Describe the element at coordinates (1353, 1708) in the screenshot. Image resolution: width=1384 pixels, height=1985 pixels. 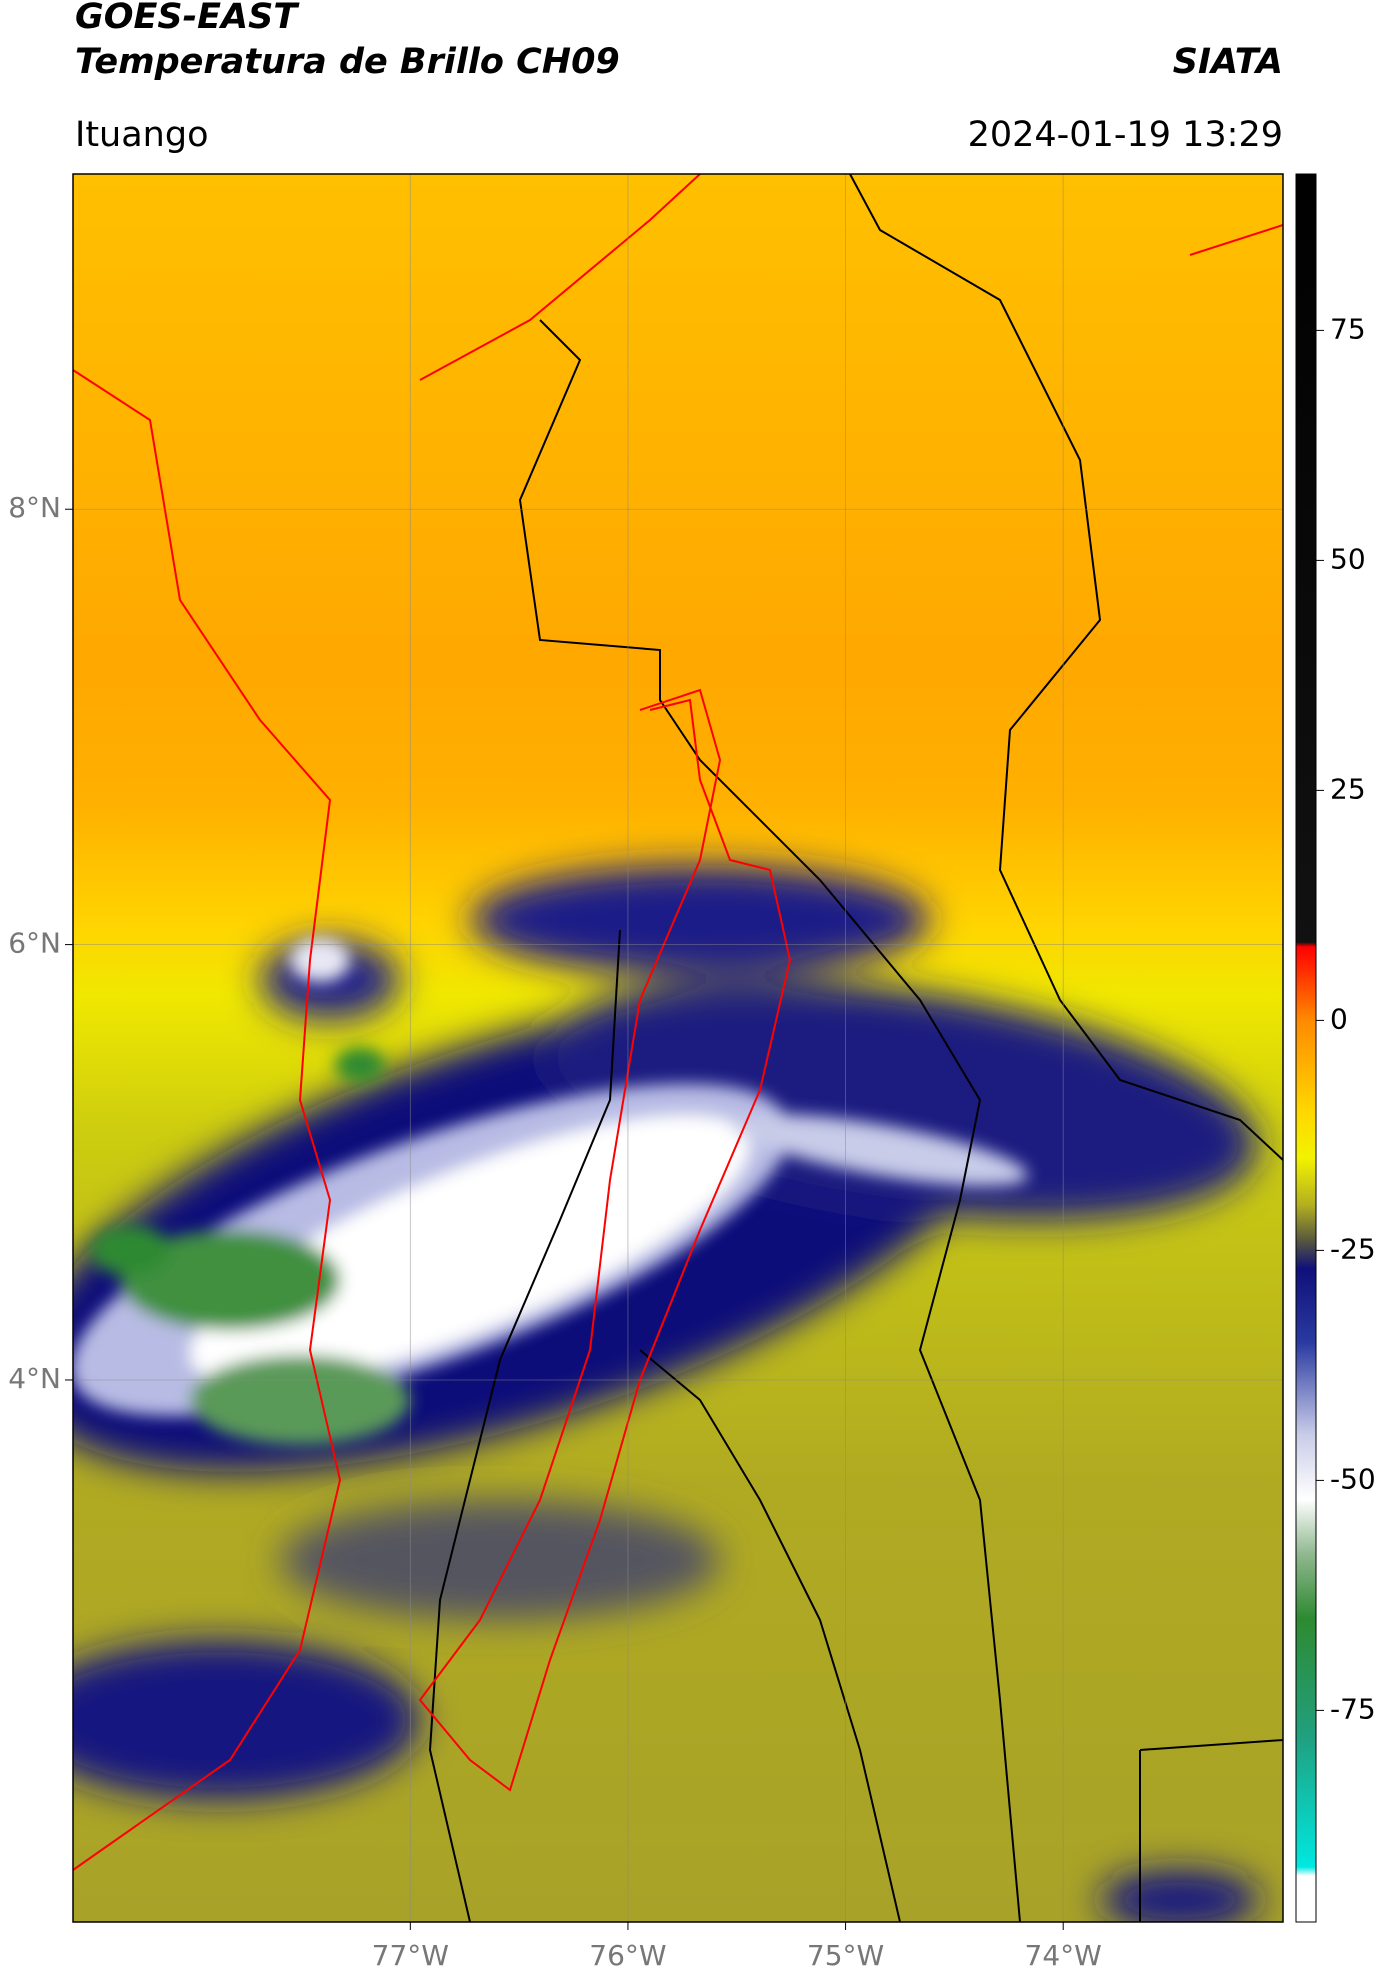
I see `colorbar-tick-label: -75` at that location.